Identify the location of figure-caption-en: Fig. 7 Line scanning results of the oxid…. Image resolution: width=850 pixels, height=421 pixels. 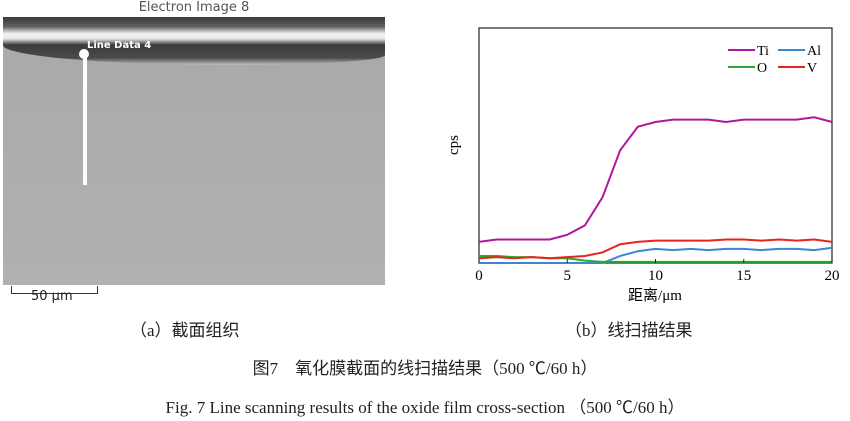
(425, 407).